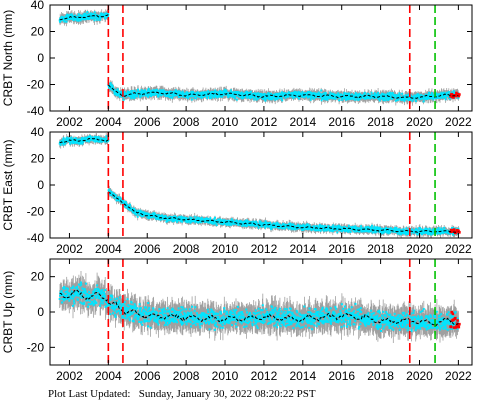 This screenshot has height=404, width=481. What do you see at coordinates (147, 376) in the screenshot?
I see `up-xtick-label: 2006` at bounding box center [147, 376].